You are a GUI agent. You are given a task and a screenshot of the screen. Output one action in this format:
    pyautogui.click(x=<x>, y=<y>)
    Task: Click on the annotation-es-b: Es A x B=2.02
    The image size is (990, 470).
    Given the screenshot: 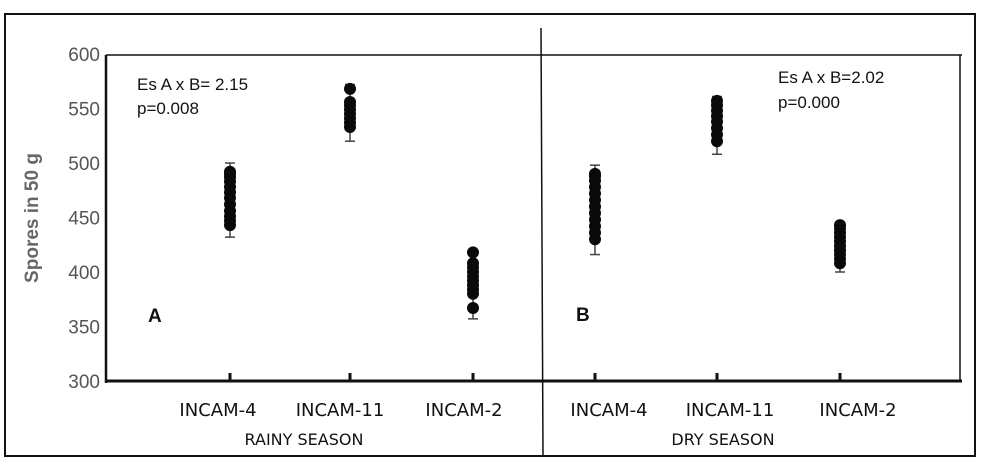 What is the action you would take?
    pyautogui.click(x=831, y=77)
    